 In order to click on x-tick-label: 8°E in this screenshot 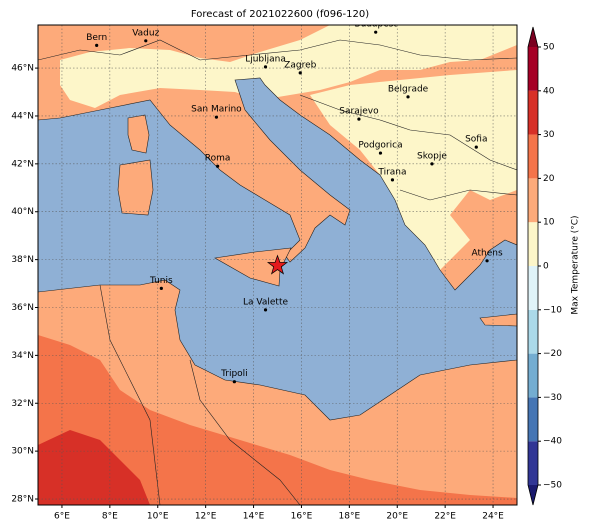, I will do `click(110, 517)`.